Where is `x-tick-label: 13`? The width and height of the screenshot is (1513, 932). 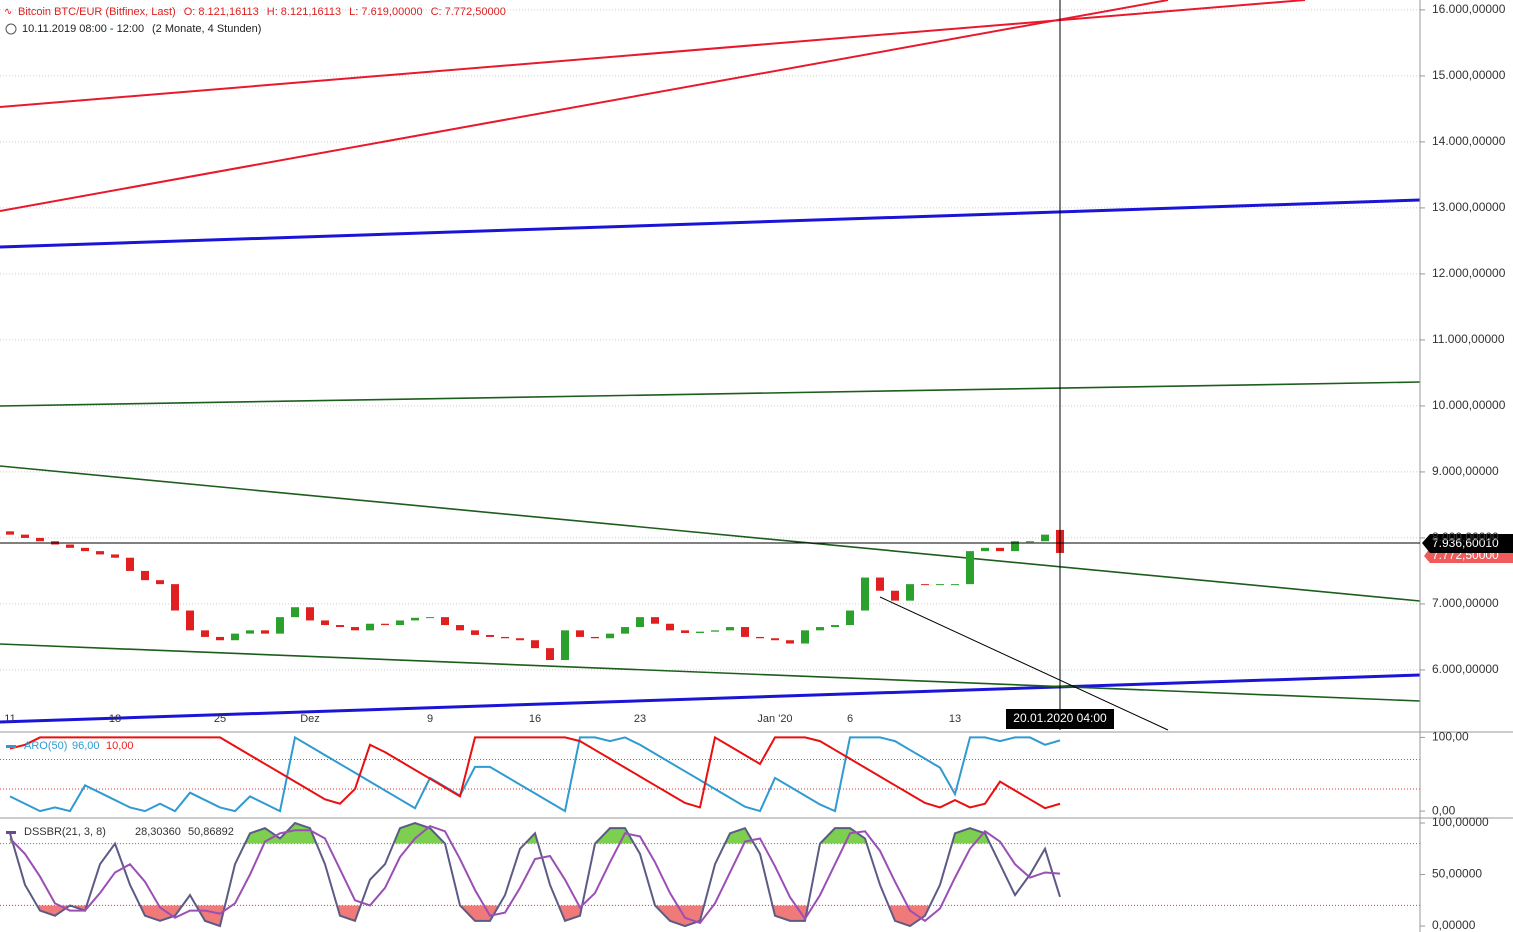
x-tick-label: 13 is located at coordinates (955, 719).